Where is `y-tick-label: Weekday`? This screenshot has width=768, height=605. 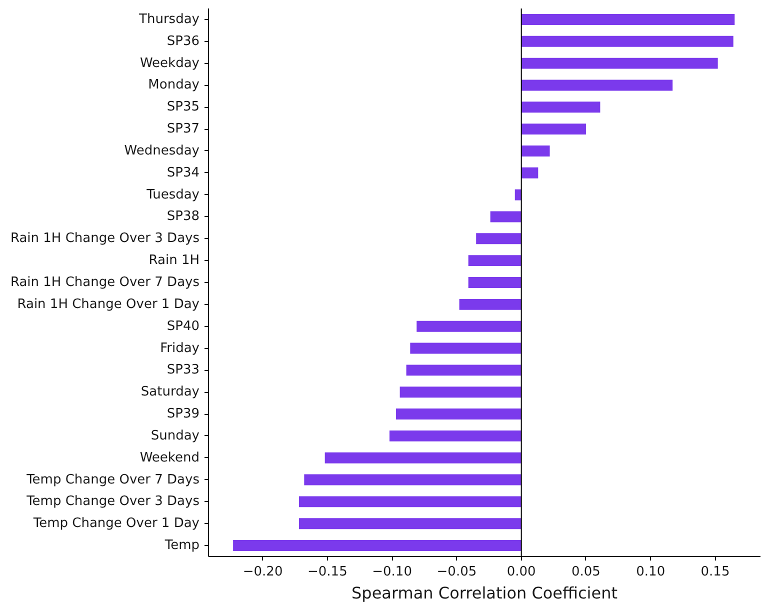
y-tick-label: Weekday is located at coordinates (170, 63).